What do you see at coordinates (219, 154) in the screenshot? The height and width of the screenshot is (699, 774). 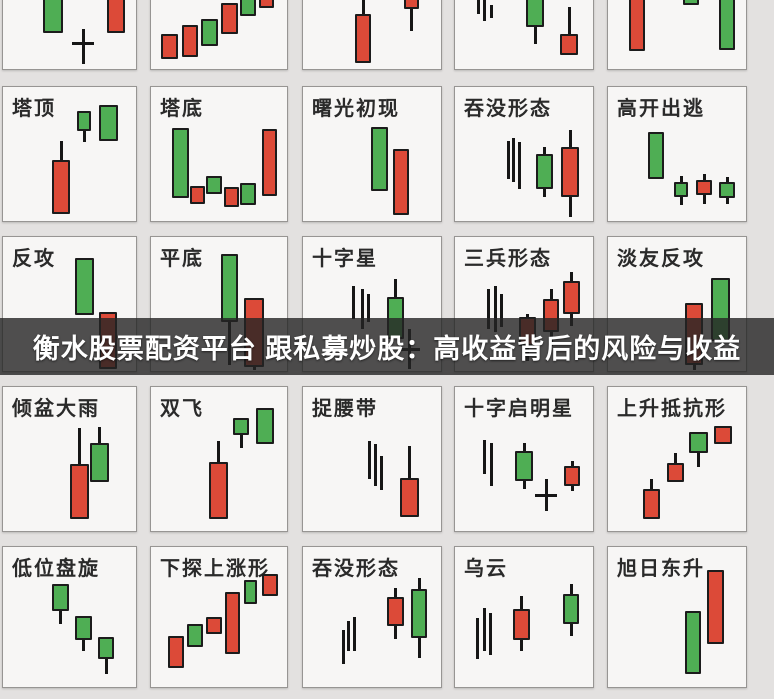 I see `pattern-cell-塔底: 塔底` at bounding box center [219, 154].